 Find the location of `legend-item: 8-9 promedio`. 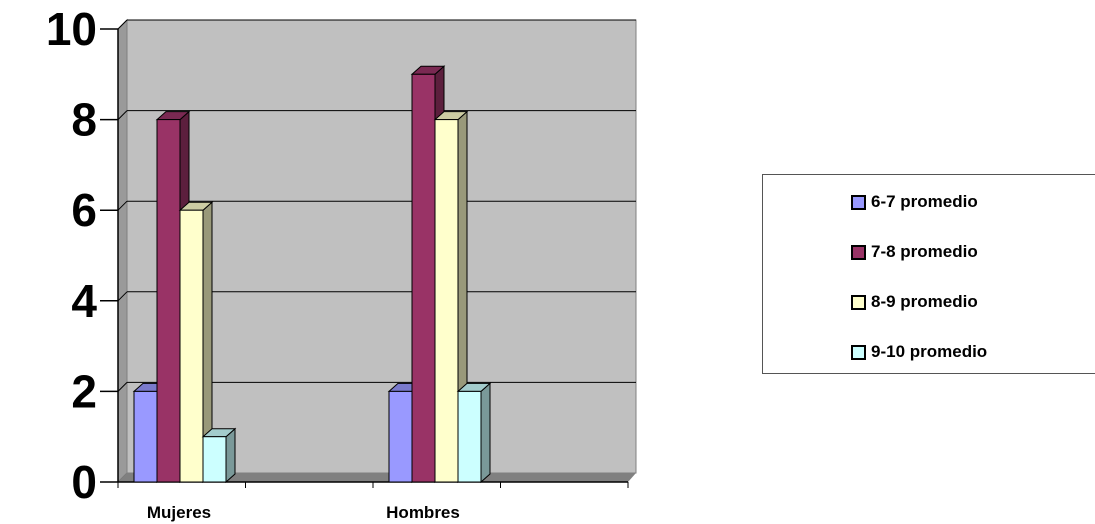

legend-item: 8-9 promedio is located at coordinates (914, 302).